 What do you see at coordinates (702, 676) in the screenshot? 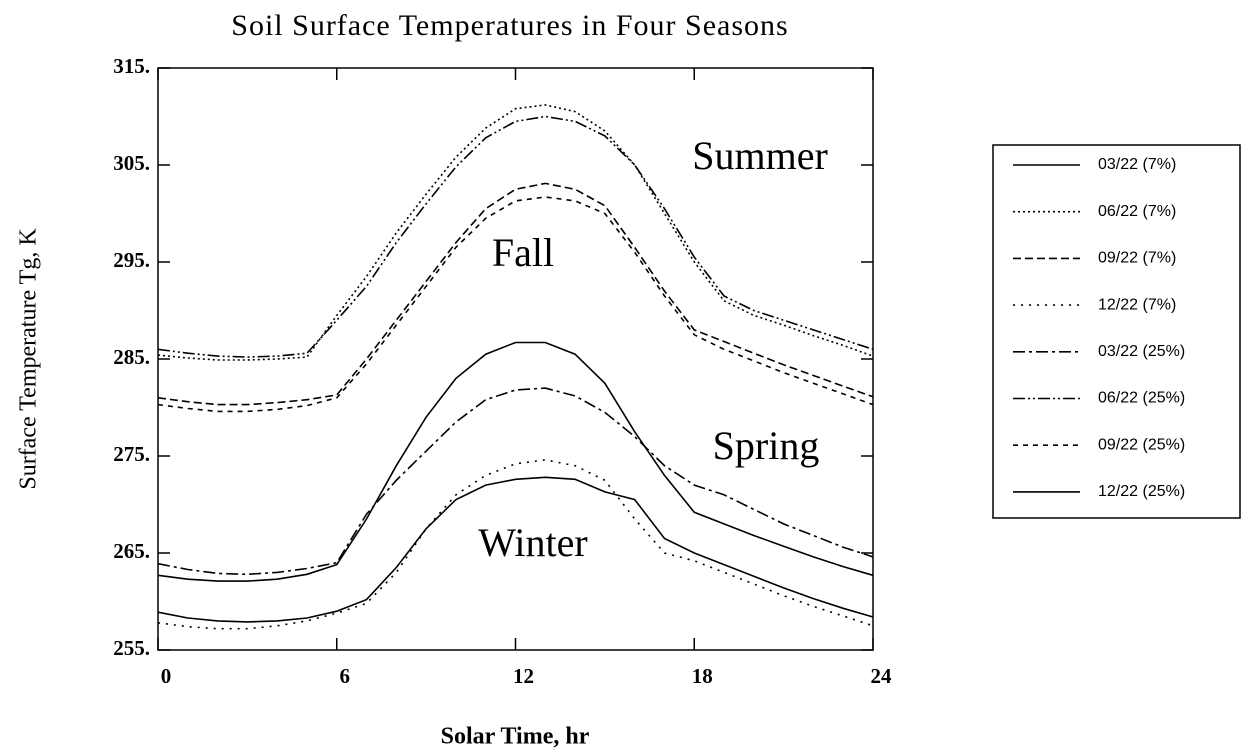
I see `x-tick-label: 18` at bounding box center [702, 676].